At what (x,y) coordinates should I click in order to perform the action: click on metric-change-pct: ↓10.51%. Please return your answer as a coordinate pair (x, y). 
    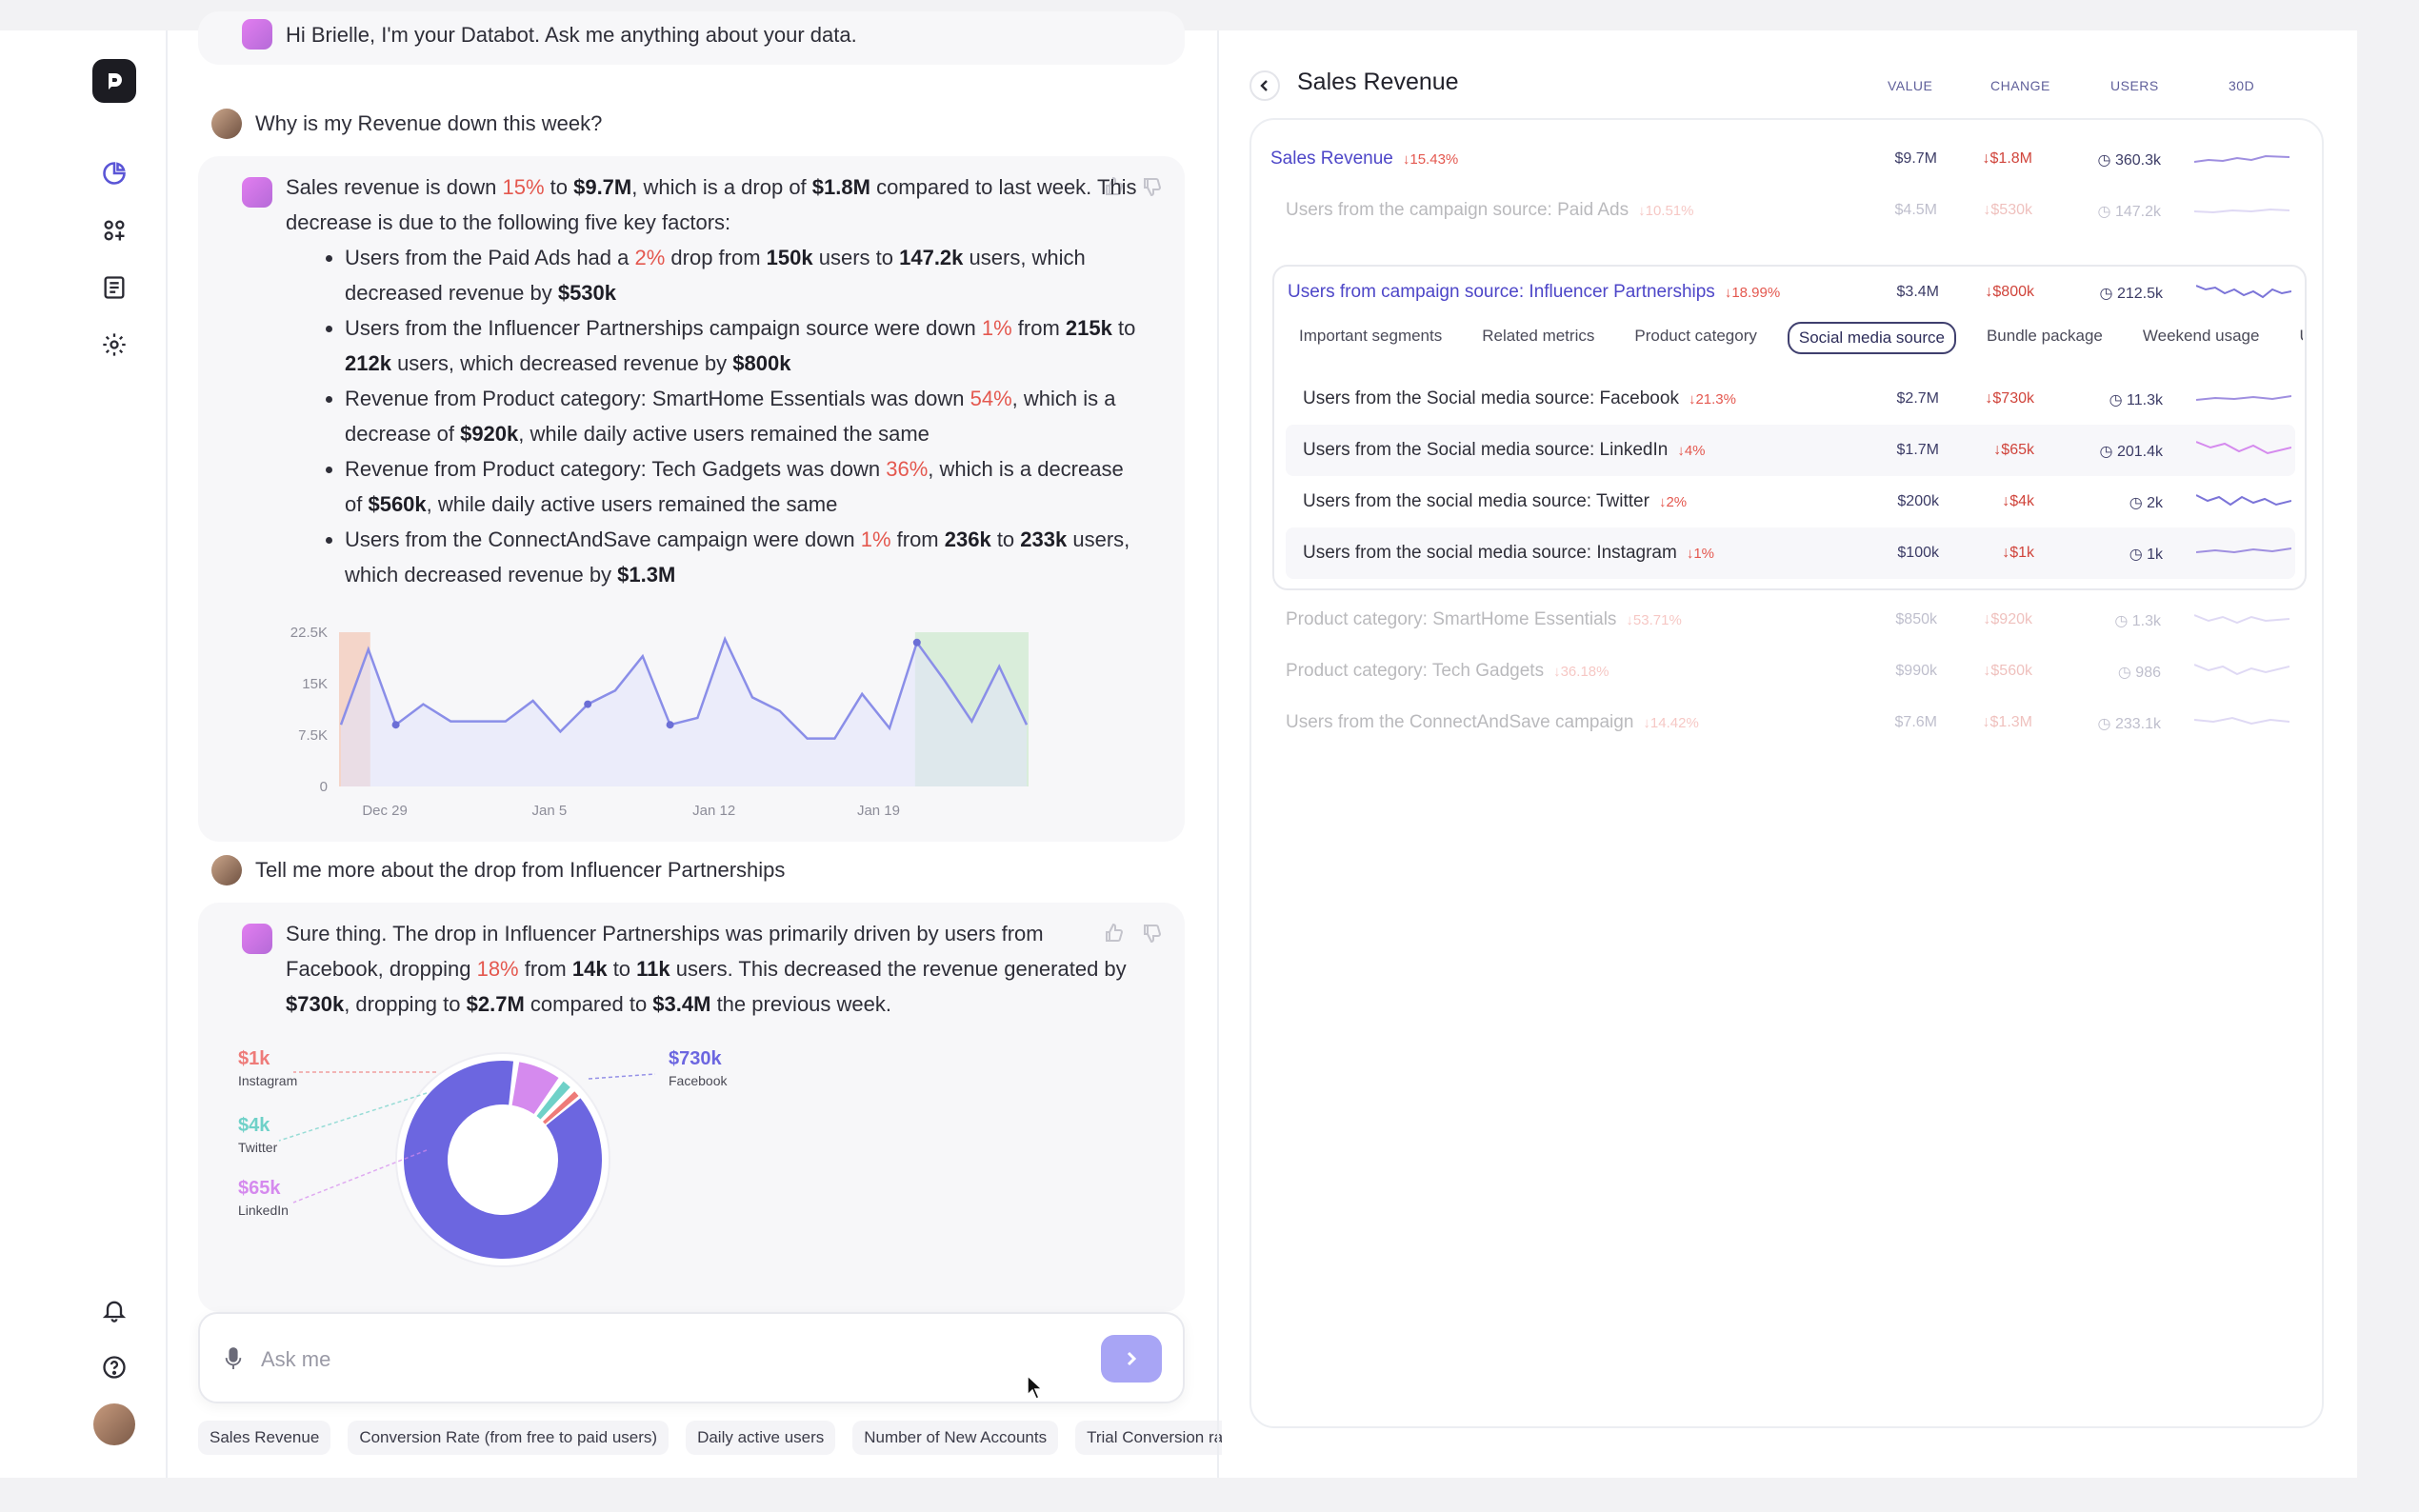
    Looking at the image, I should click on (1666, 211).